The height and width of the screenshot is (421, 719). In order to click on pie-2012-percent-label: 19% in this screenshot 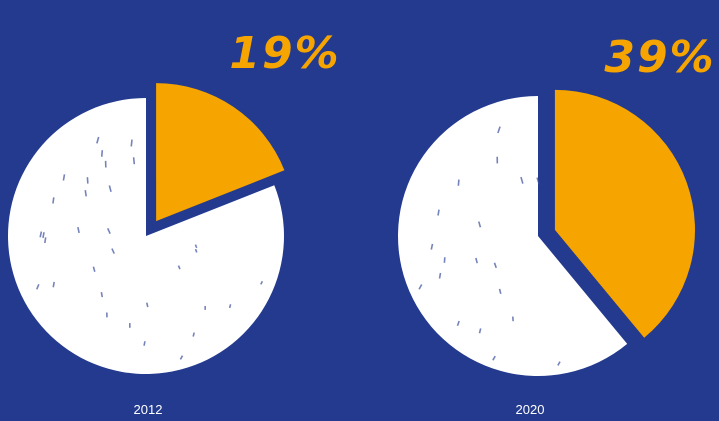, I will do `click(284, 53)`.